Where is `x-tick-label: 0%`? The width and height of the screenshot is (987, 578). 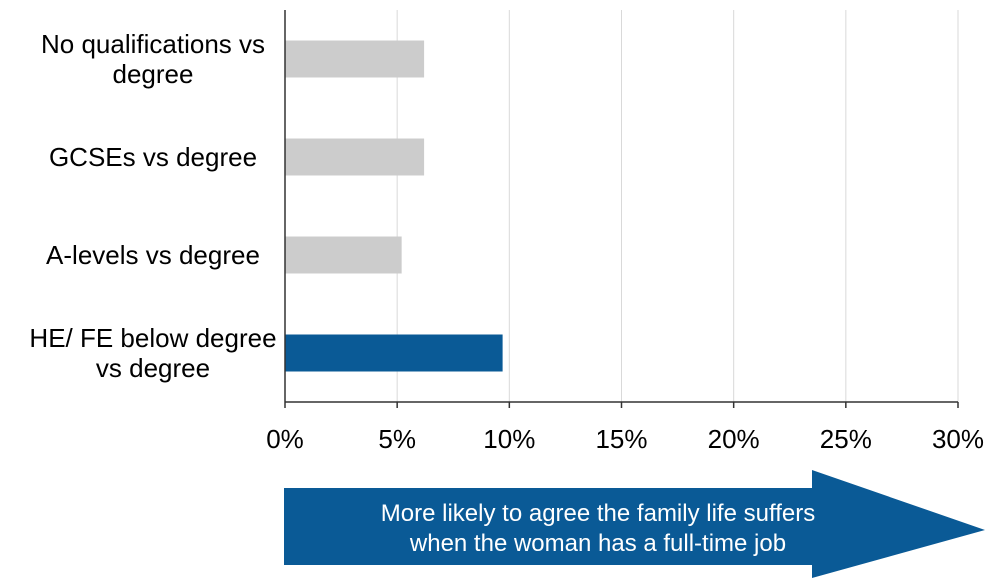 x-tick-label: 0% is located at coordinates (285, 439).